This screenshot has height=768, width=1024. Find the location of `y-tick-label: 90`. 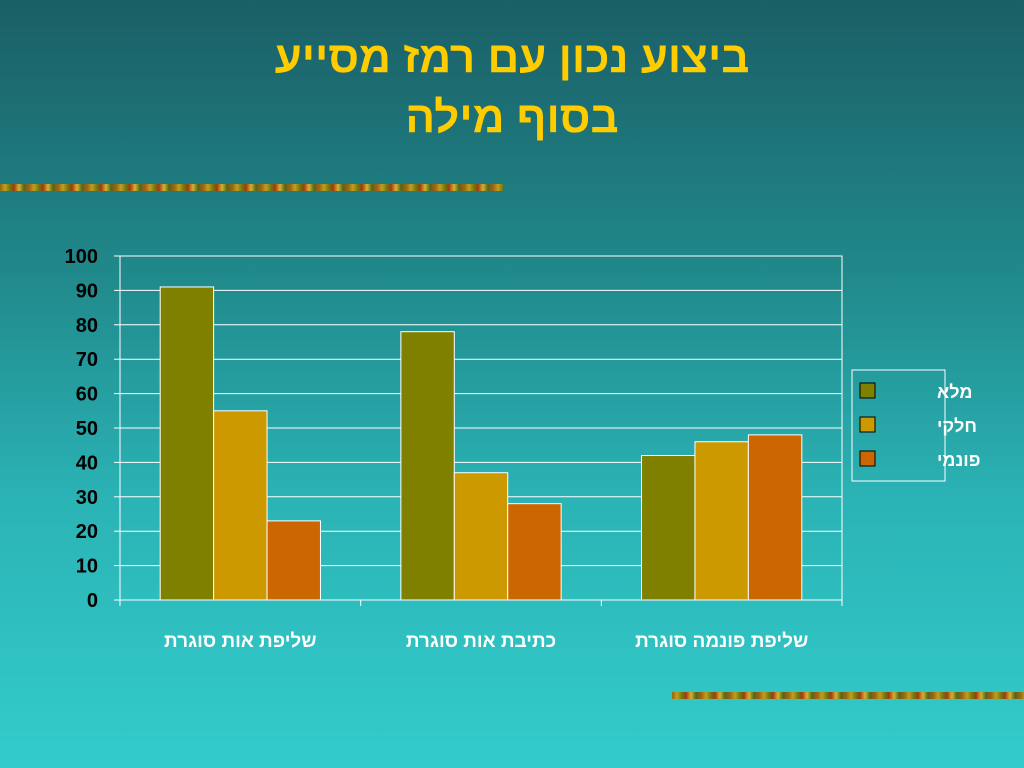

y-tick-label: 90 is located at coordinates (87, 291).